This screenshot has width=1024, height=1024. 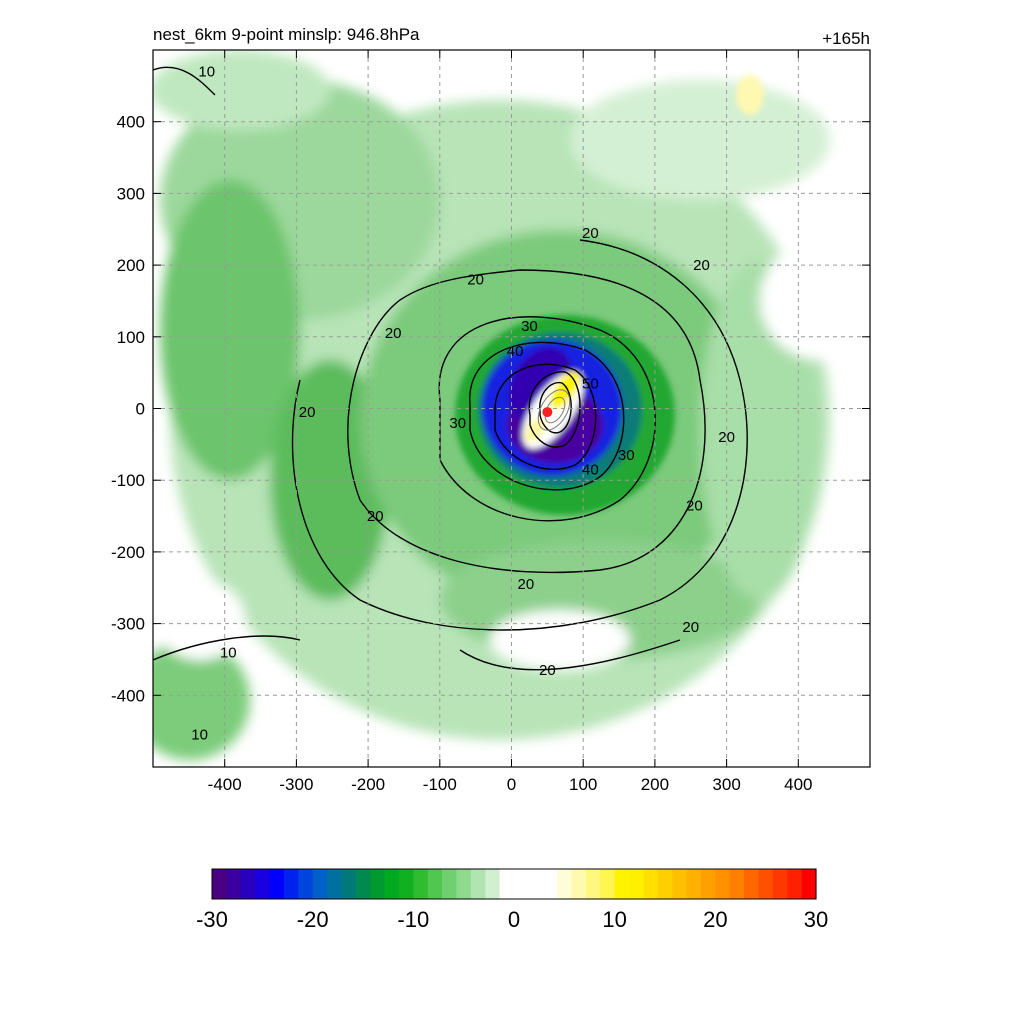 I want to click on colorbar-tick-label: -30, so click(x=212, y=919).